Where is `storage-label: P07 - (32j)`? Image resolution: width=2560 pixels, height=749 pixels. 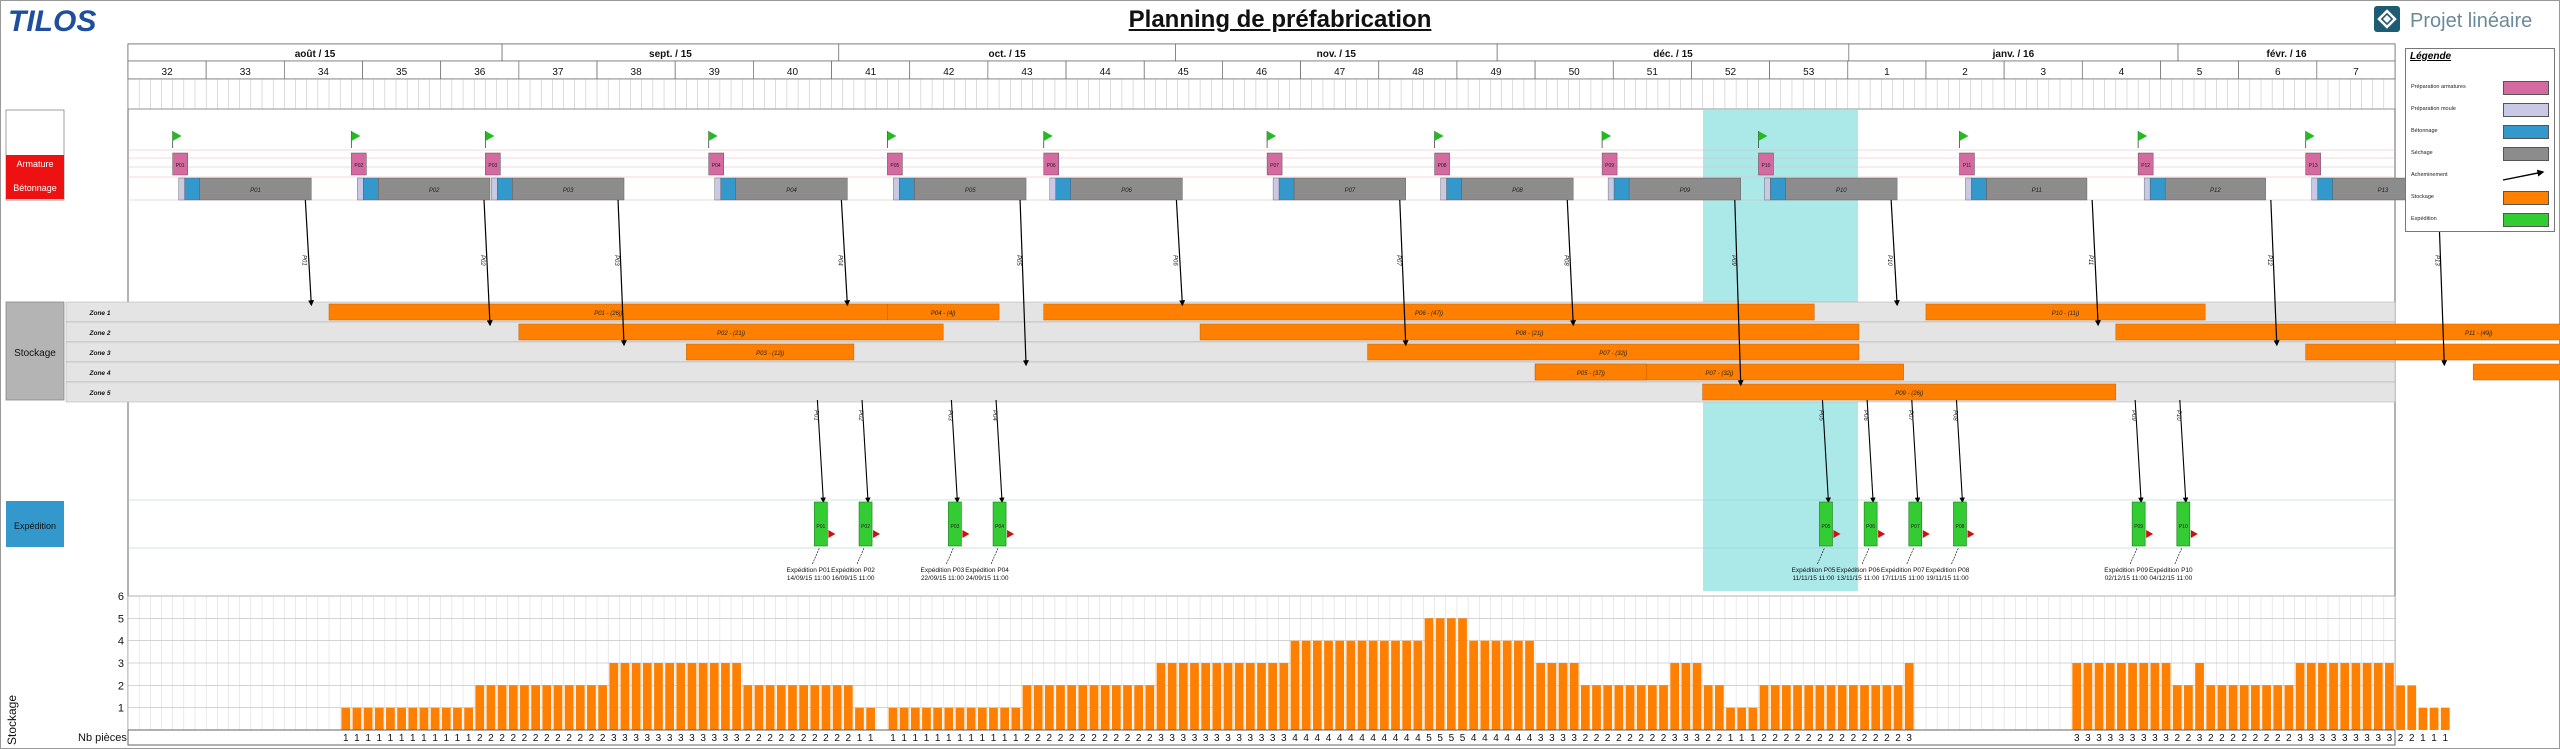 storage-label: P07 - (32j) is located at coordinates (1719, 374).